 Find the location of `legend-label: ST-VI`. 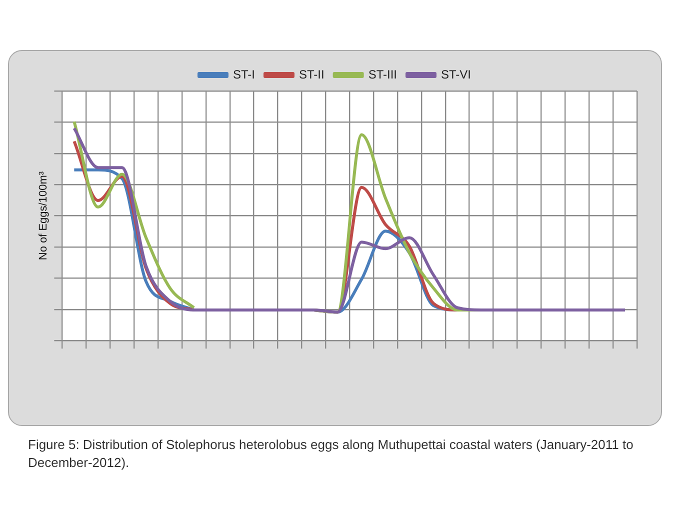

legend-label: ST-VI is located at coordinates (456, 74).